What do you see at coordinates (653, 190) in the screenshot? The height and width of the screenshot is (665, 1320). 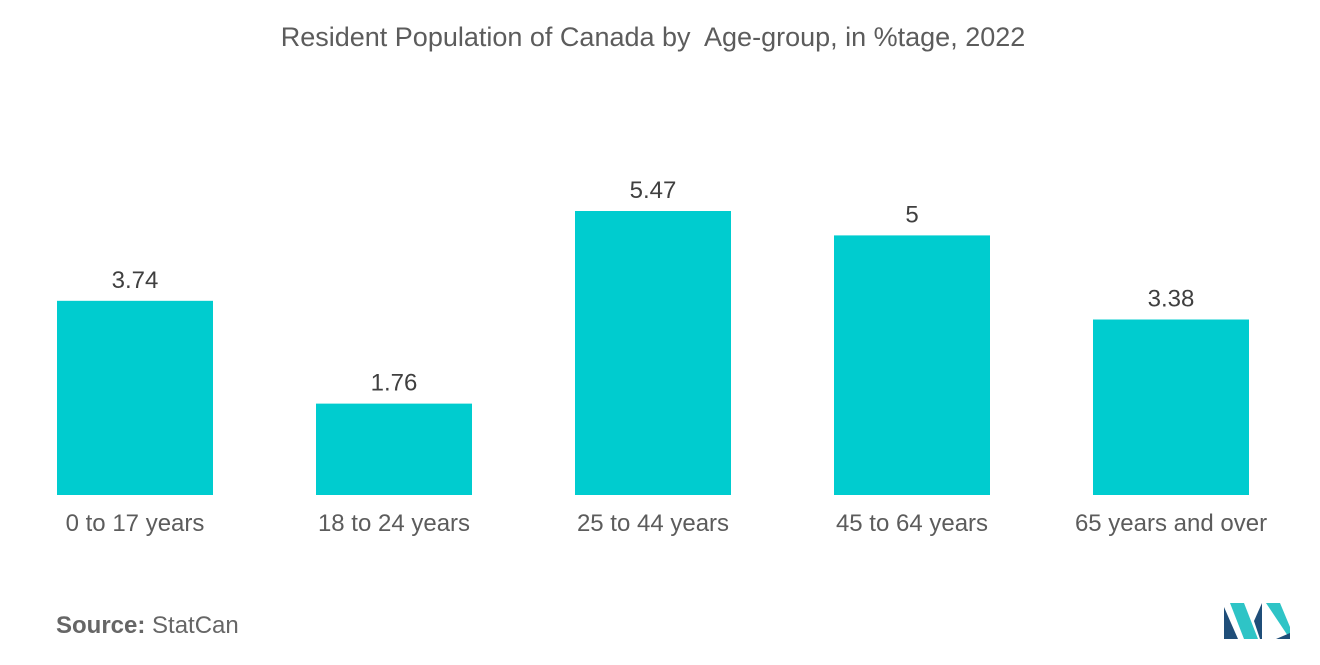 I see `value-label-2: 5.47` at bounding box center [653, 190].